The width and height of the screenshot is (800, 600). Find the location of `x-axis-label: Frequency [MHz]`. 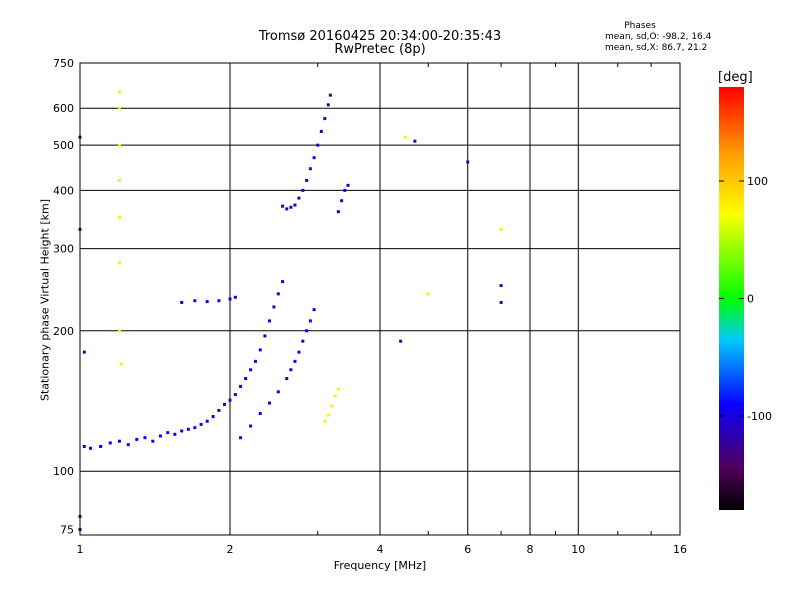

x-axis-label: Frequency [MHz] is located at coordinates (380, 565).